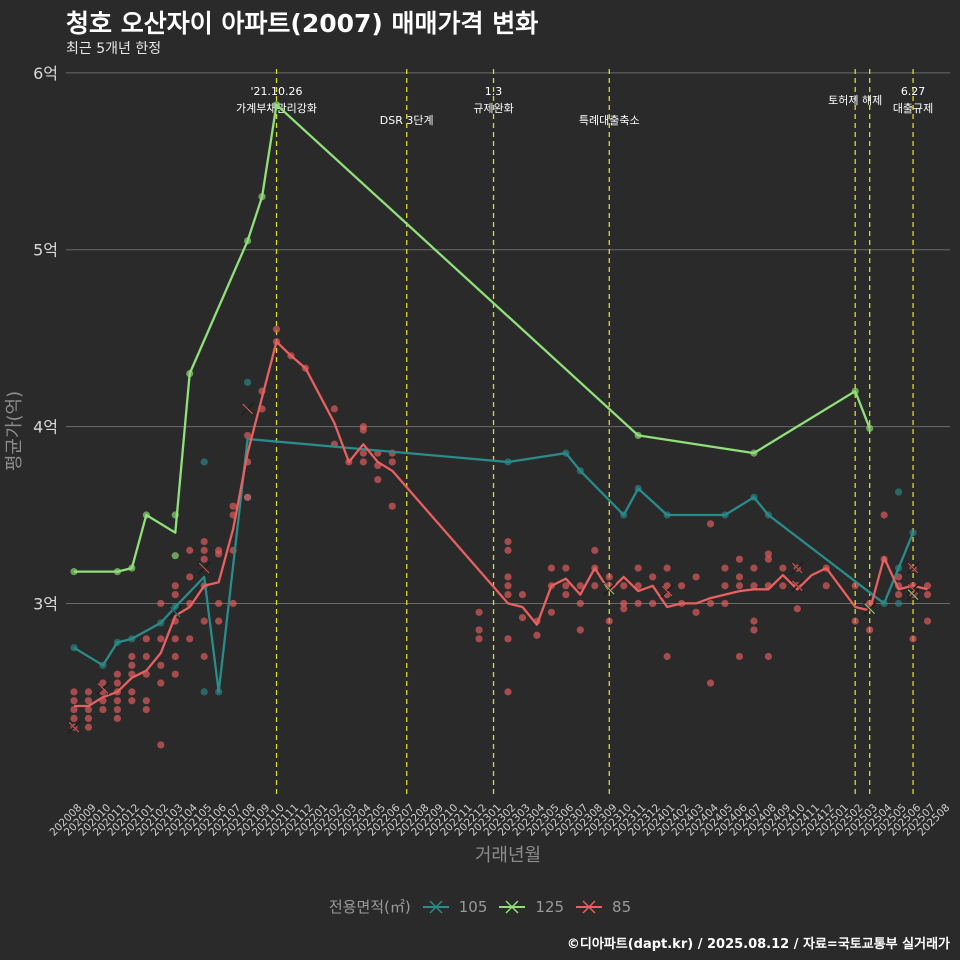 The image size is (960, 960). Describe the element at coordinates (493, 108) in the screenshot. I see `event-label: 규제완화` at that location.